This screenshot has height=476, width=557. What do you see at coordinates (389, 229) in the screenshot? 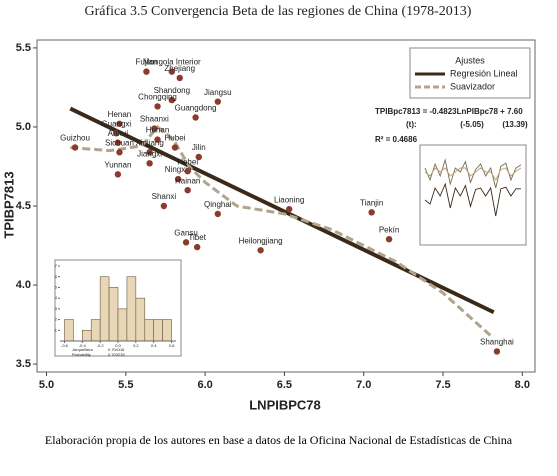
I see `point-label: Pekín` at bounding box center [389, 229].